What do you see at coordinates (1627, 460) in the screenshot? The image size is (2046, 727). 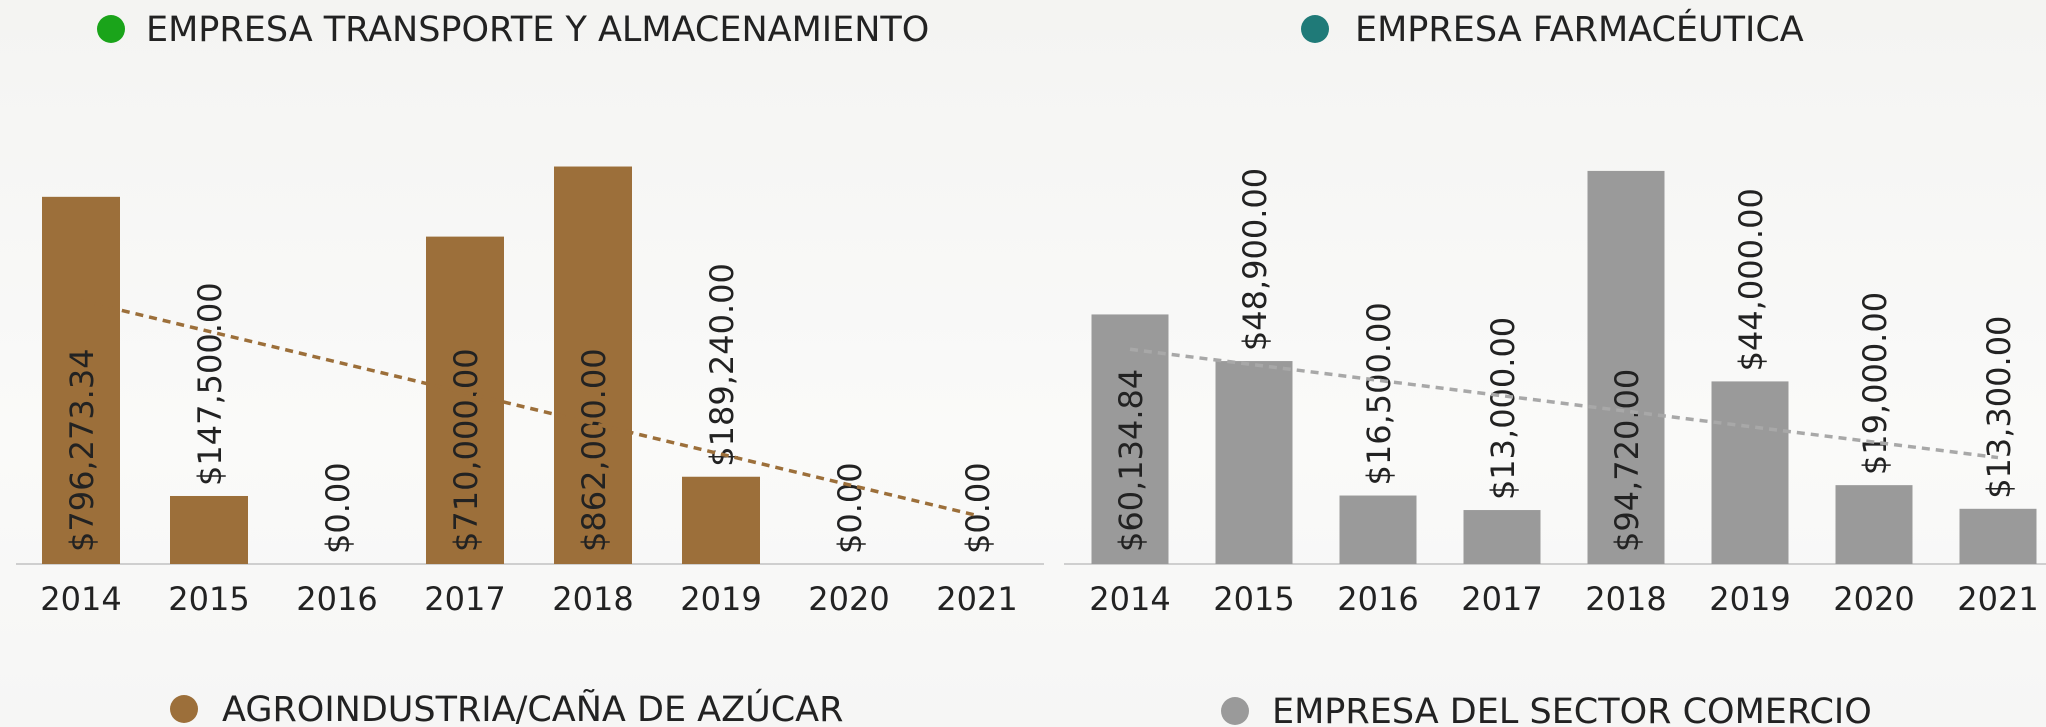 I see `data-label: $94,720.00` at bounding box center [1627, 460].